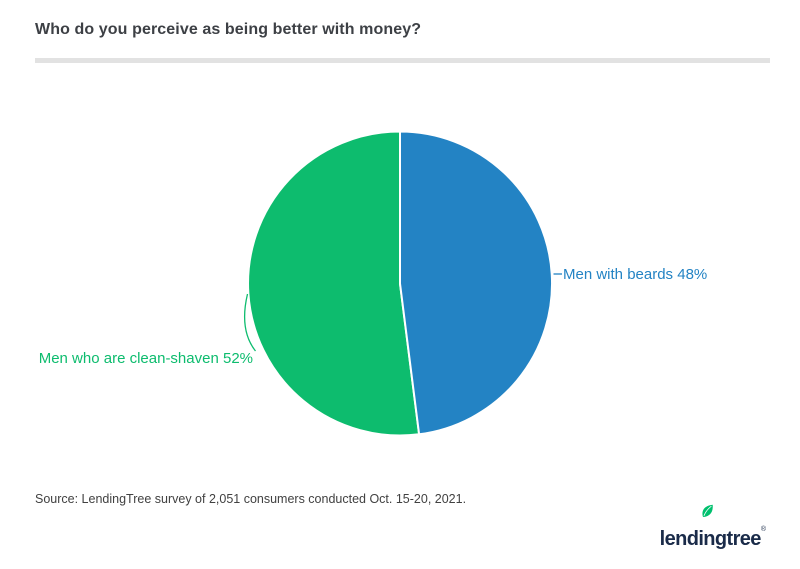 The height and width of the screenshot is (569, 800). What do you see at coordinates (763, 529) in the screenshot?
I see `registered-mark: ®` at bounding box center [763, 529].